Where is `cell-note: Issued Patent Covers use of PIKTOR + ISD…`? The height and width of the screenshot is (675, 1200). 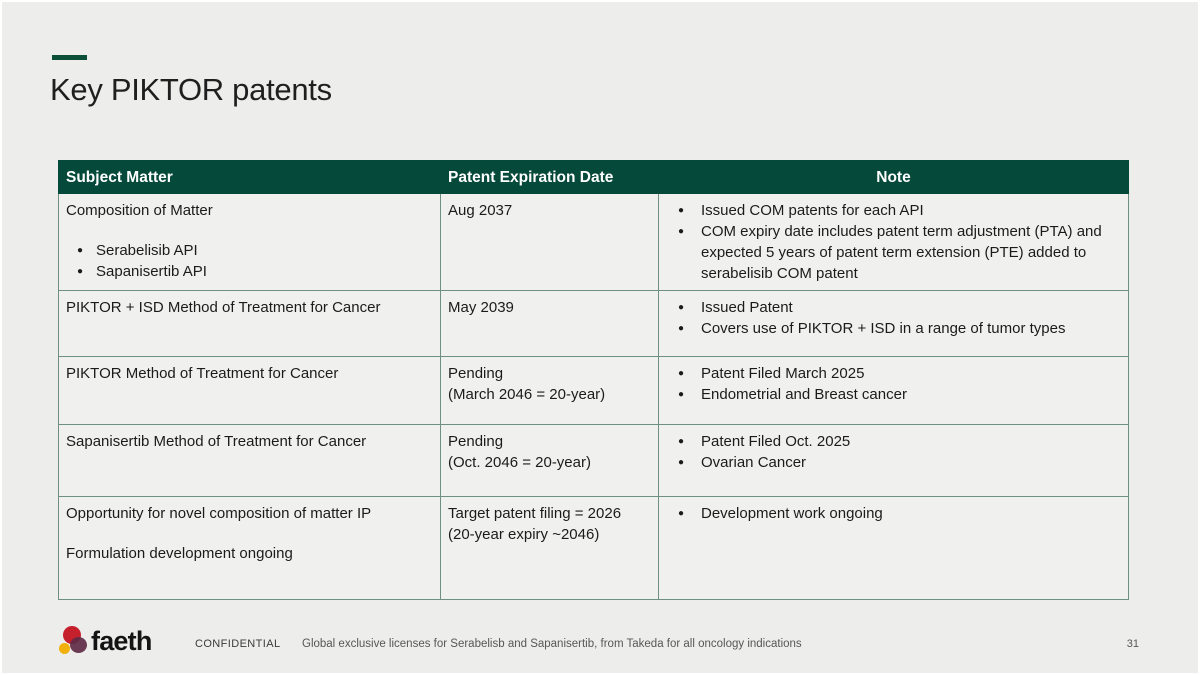
cell-note: Issued Patent Covers use of PIKTOR + ISD… is located at coordinates (893, 323).